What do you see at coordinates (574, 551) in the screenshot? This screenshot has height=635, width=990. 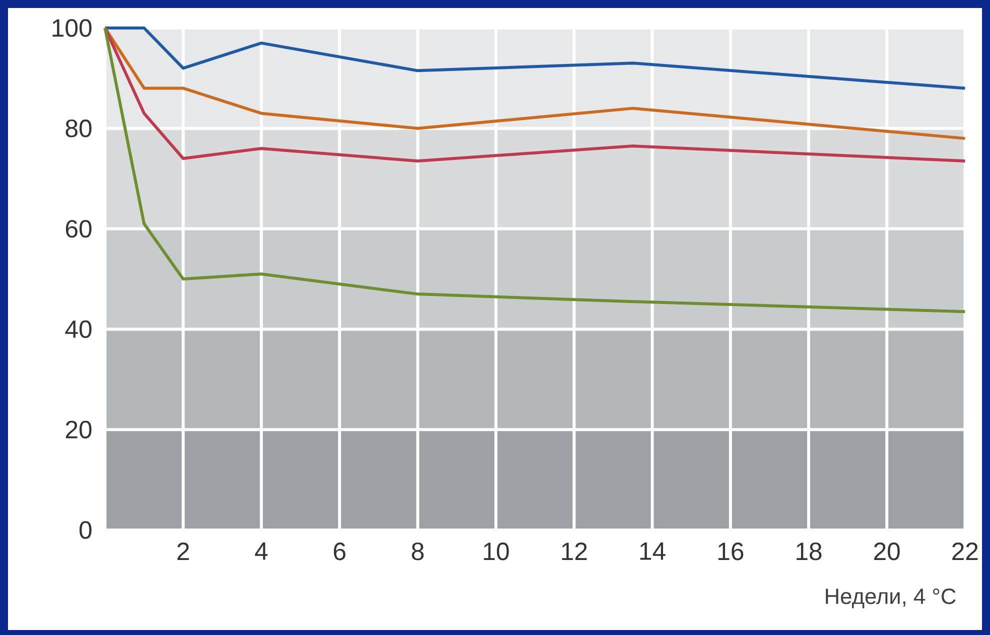 I see `x-tick-label: 12` at bounding box center [574, 551].